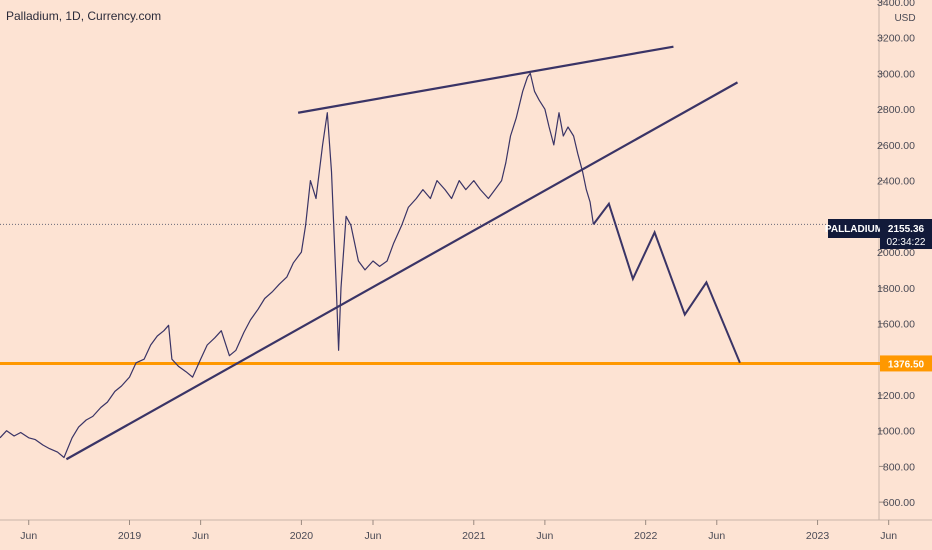  I want to click on horizontal-level-tag: 1376.50, so click(906, 363).